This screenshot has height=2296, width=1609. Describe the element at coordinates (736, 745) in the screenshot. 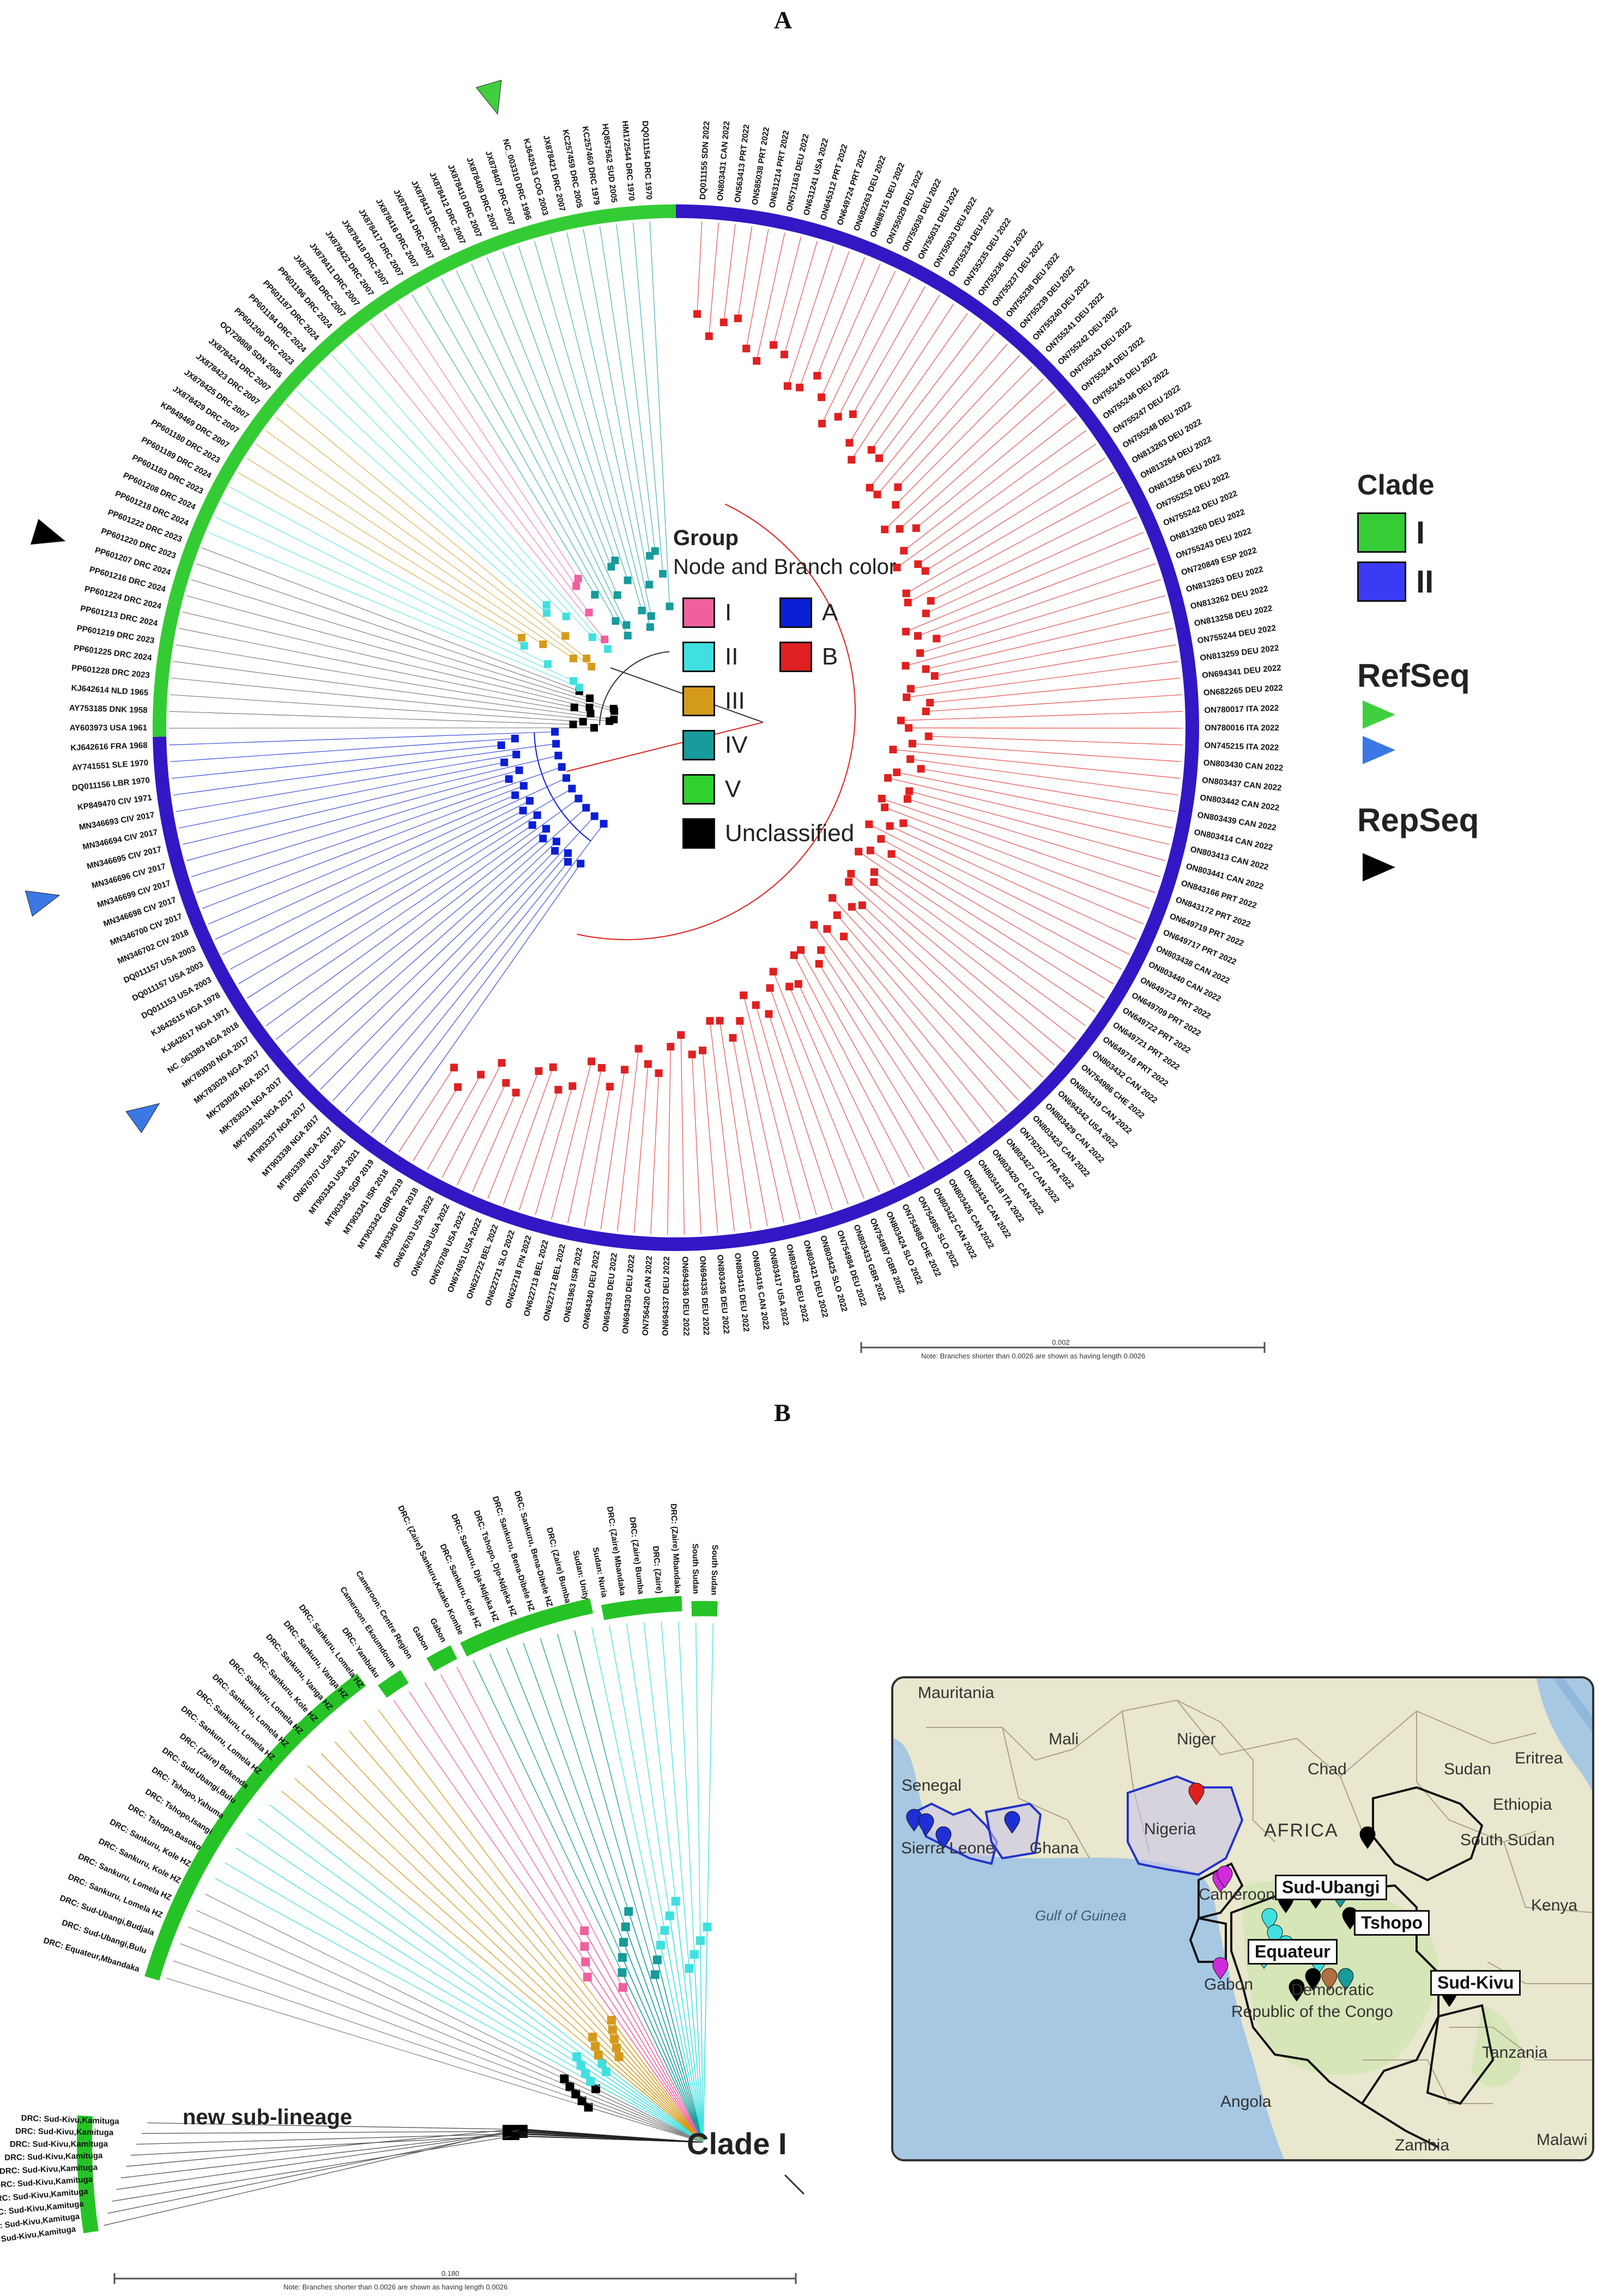

I see `group-legend-label: IV` at that location.